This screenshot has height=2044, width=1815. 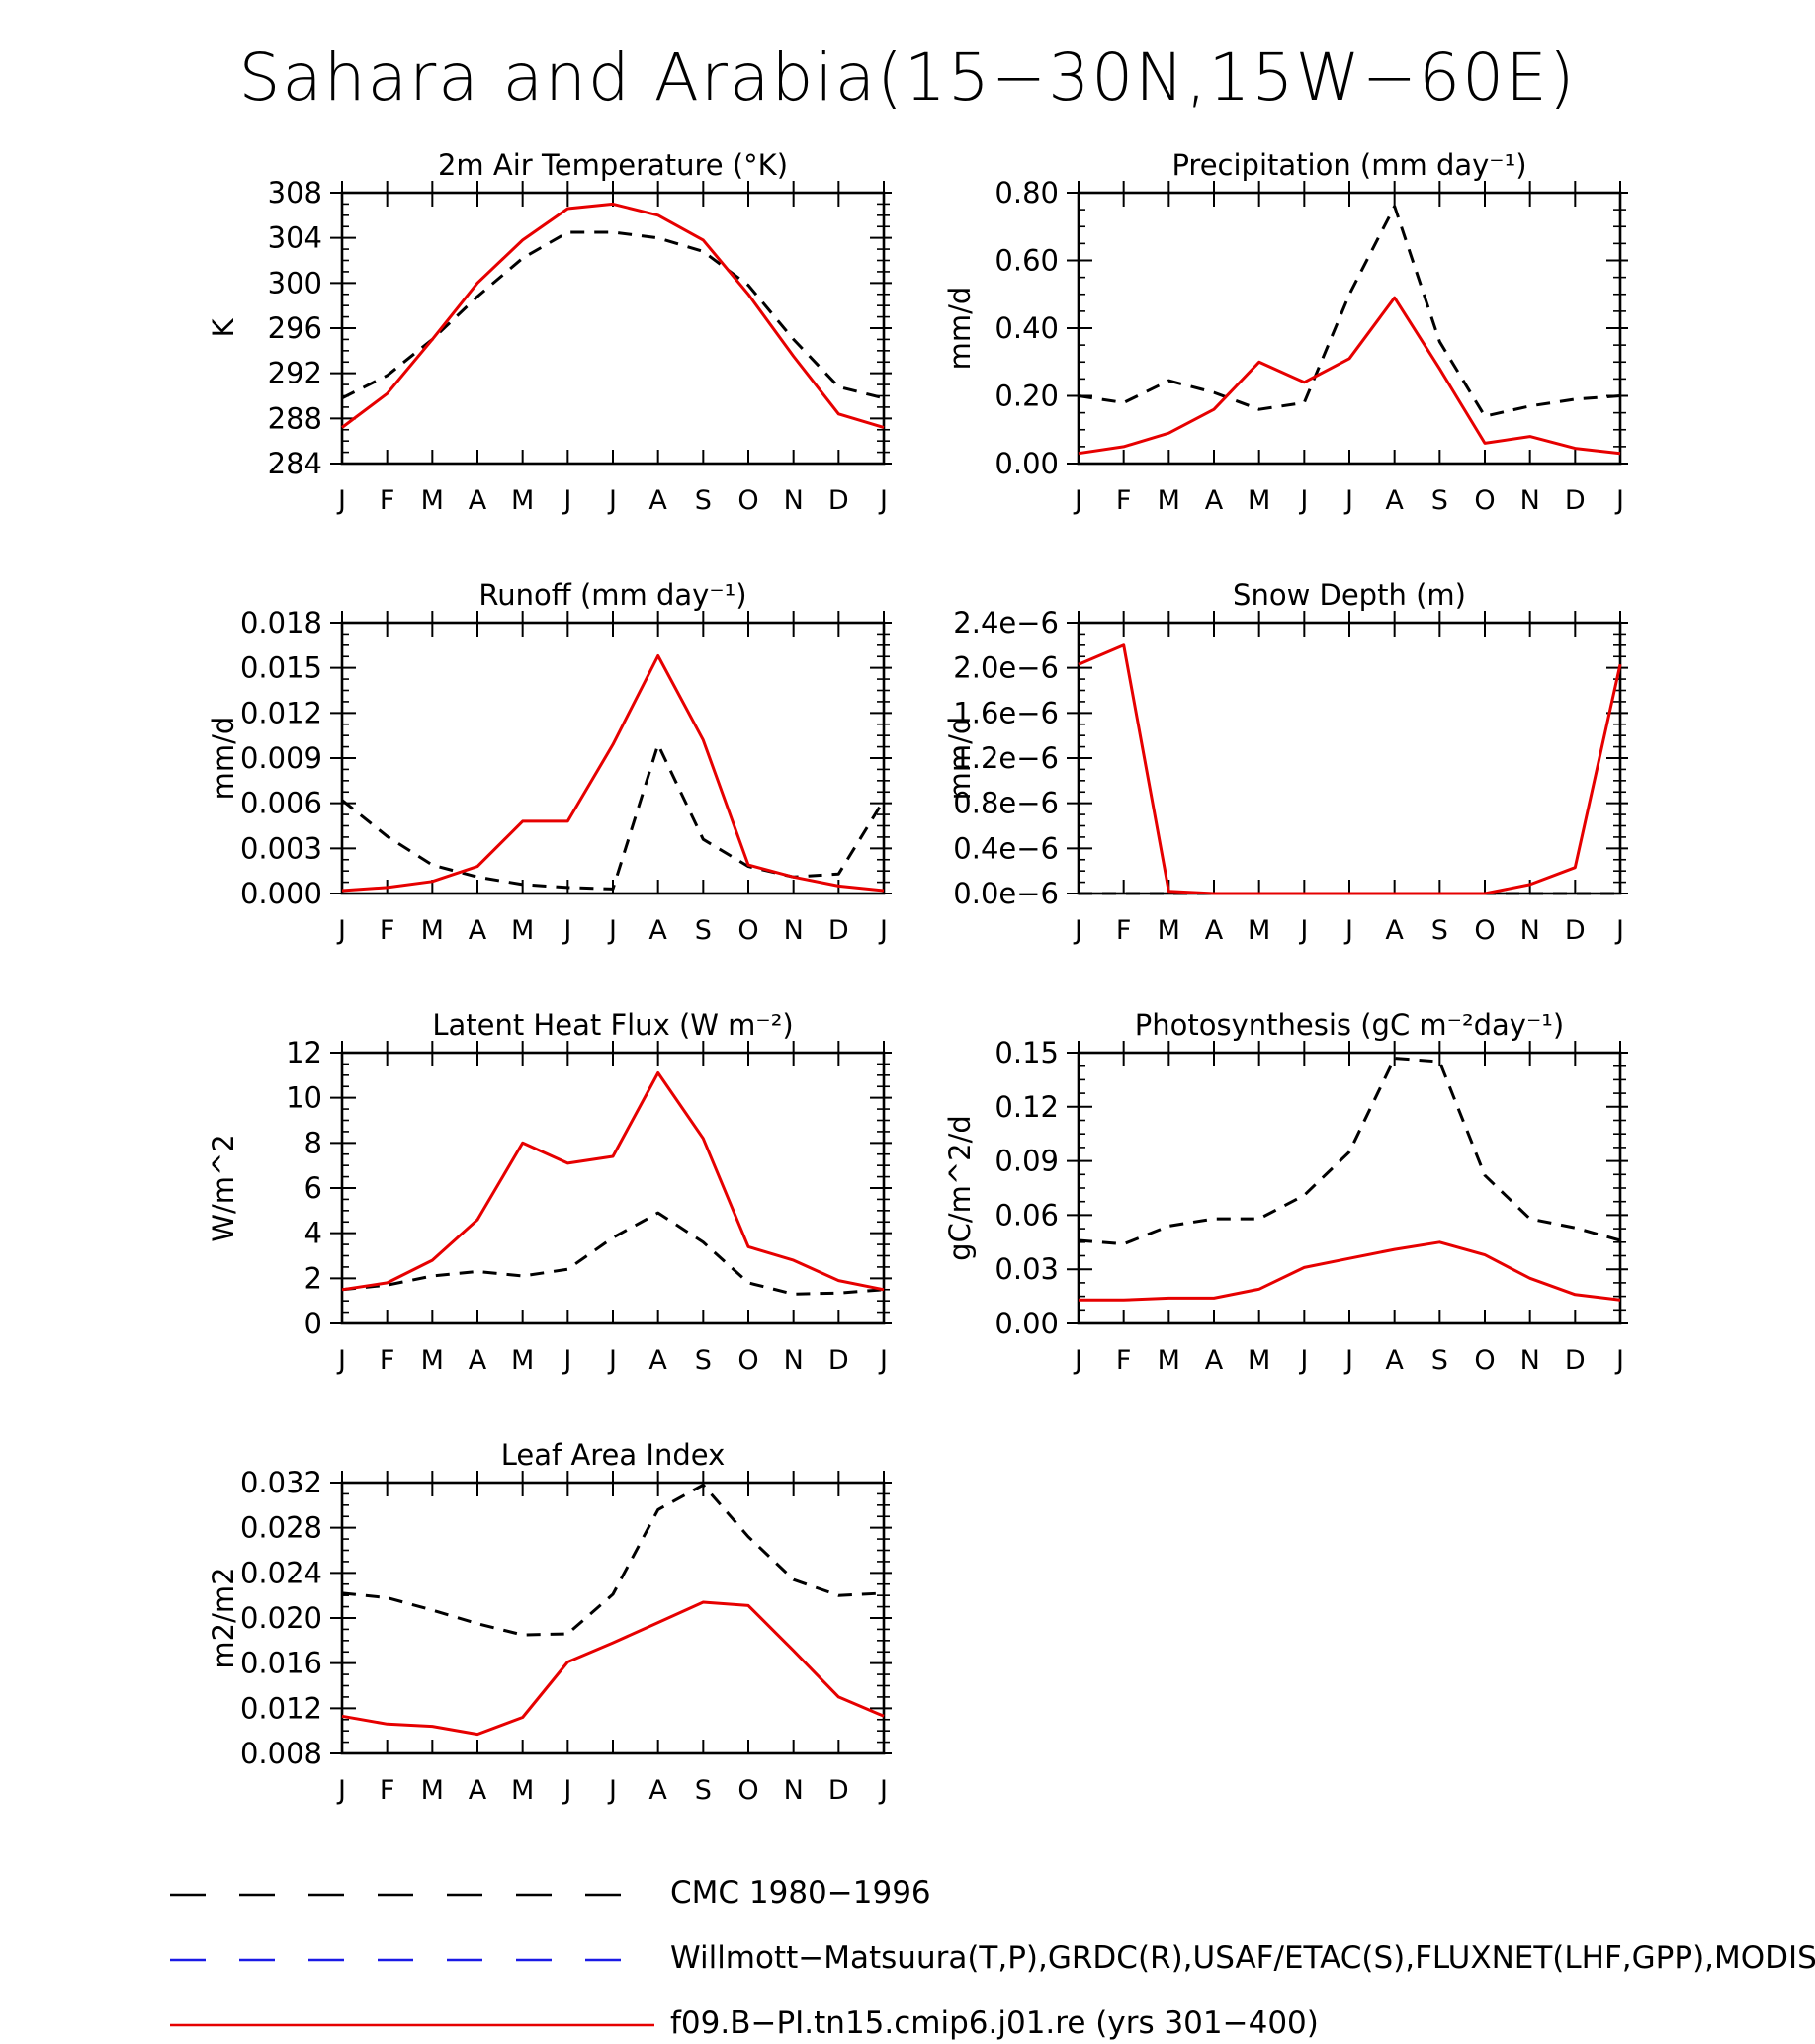 What do you see at coordinates (304, 1098) in the screenshot?
I see `y-tick-label: 10` at bounding box center [304, 1098].